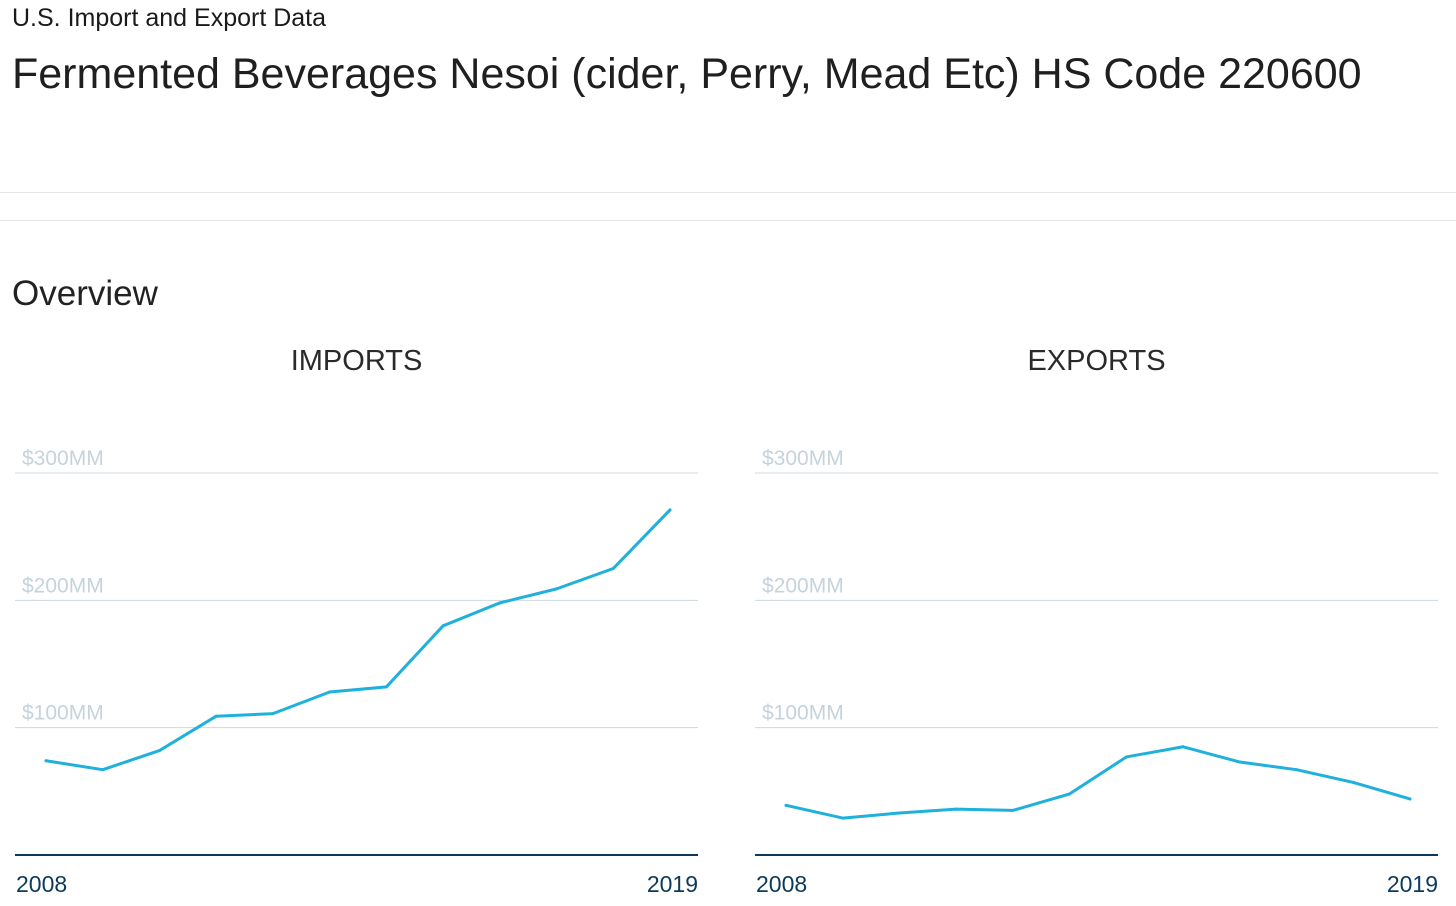 The height and width of the screenshot is (906, 1456). Describe the element at coordinates (1096, 361) in the screenshot. I see `chart-title: EXPORTS` at that location.